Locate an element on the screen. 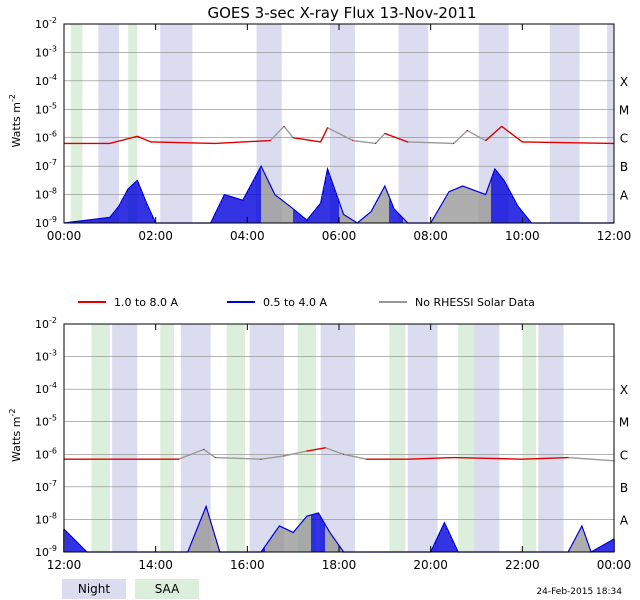 The image size is (640, 600). y-tick-label: 10⁻⁶ is located at coordinates (46, 137).